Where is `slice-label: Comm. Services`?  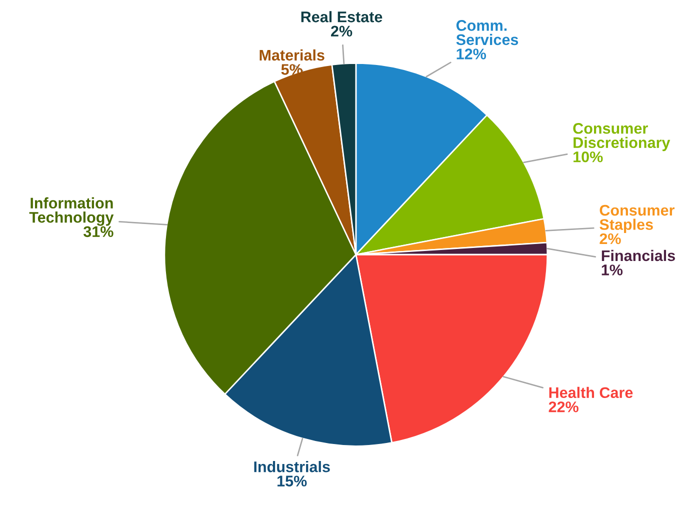 slice-label: Comm. Services is located at coordinates (487, 33).